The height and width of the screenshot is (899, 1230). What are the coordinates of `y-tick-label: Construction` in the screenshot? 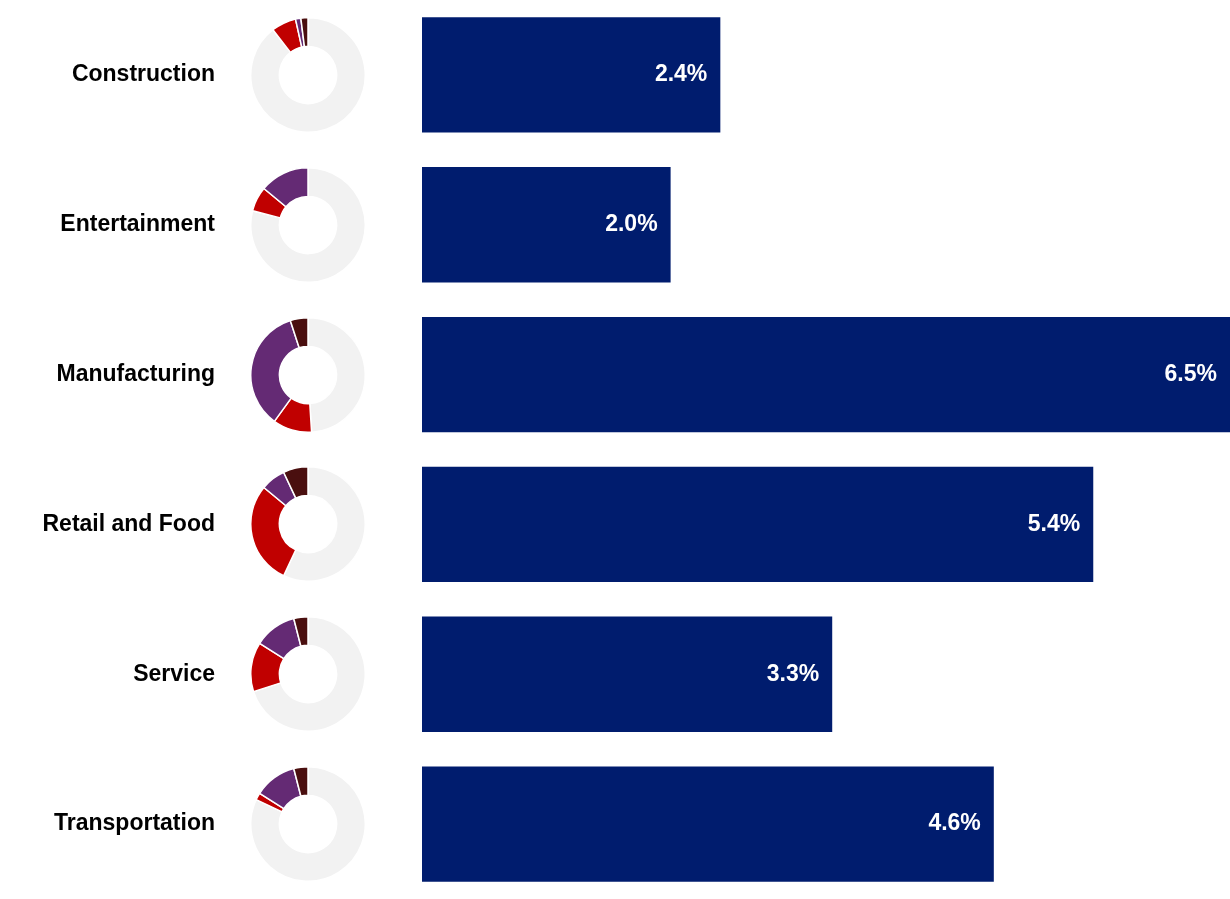 It's located at (143, 73).